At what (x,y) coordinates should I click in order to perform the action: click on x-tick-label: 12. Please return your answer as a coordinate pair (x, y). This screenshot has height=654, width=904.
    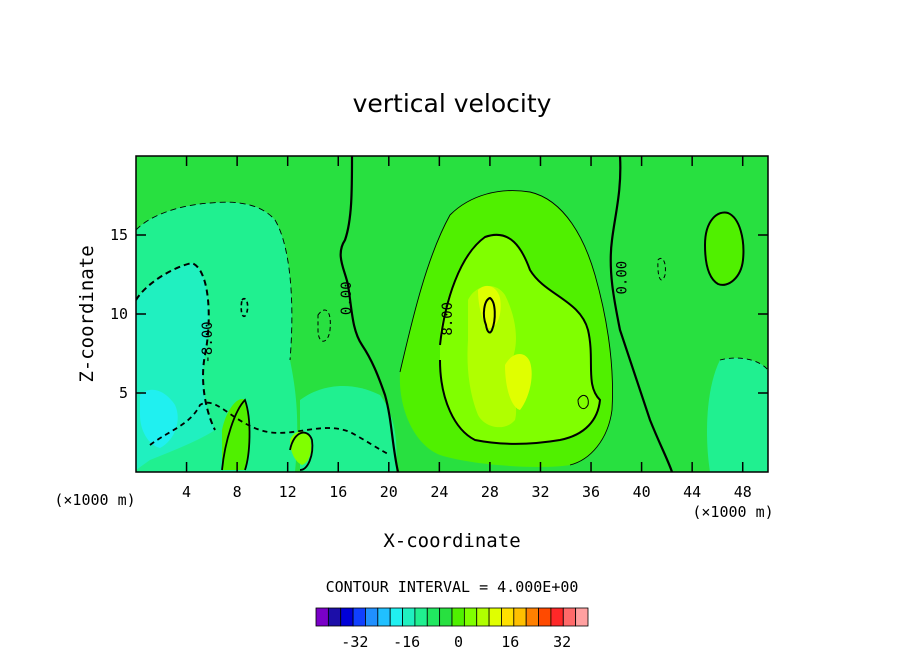
    Looking at the image, I should click on (288, 492).